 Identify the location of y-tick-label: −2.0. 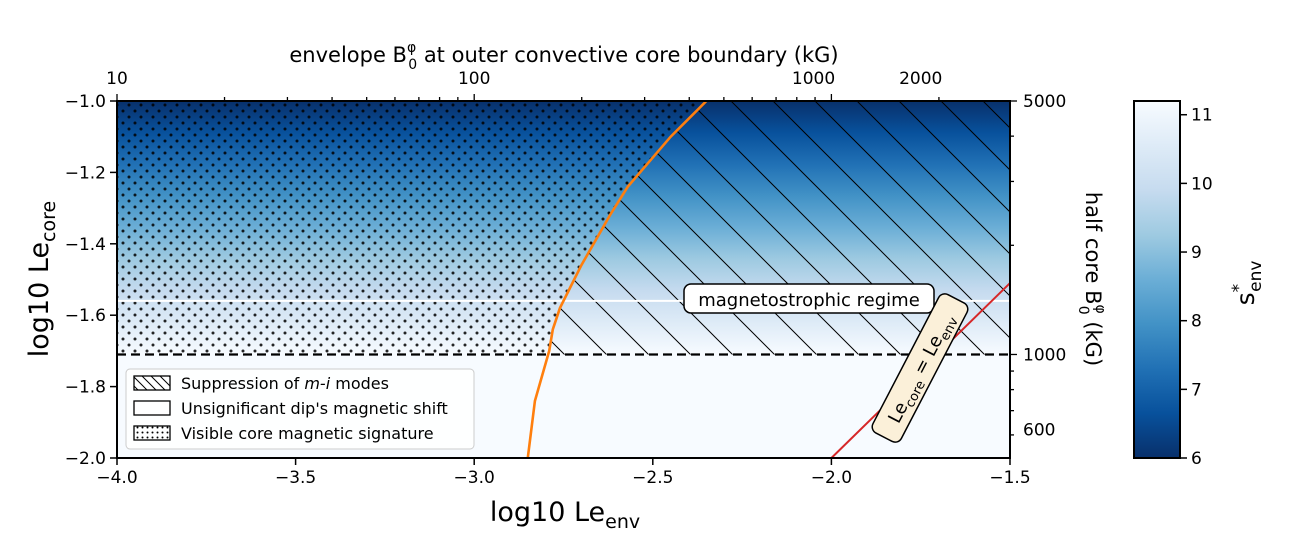
(85, 459).